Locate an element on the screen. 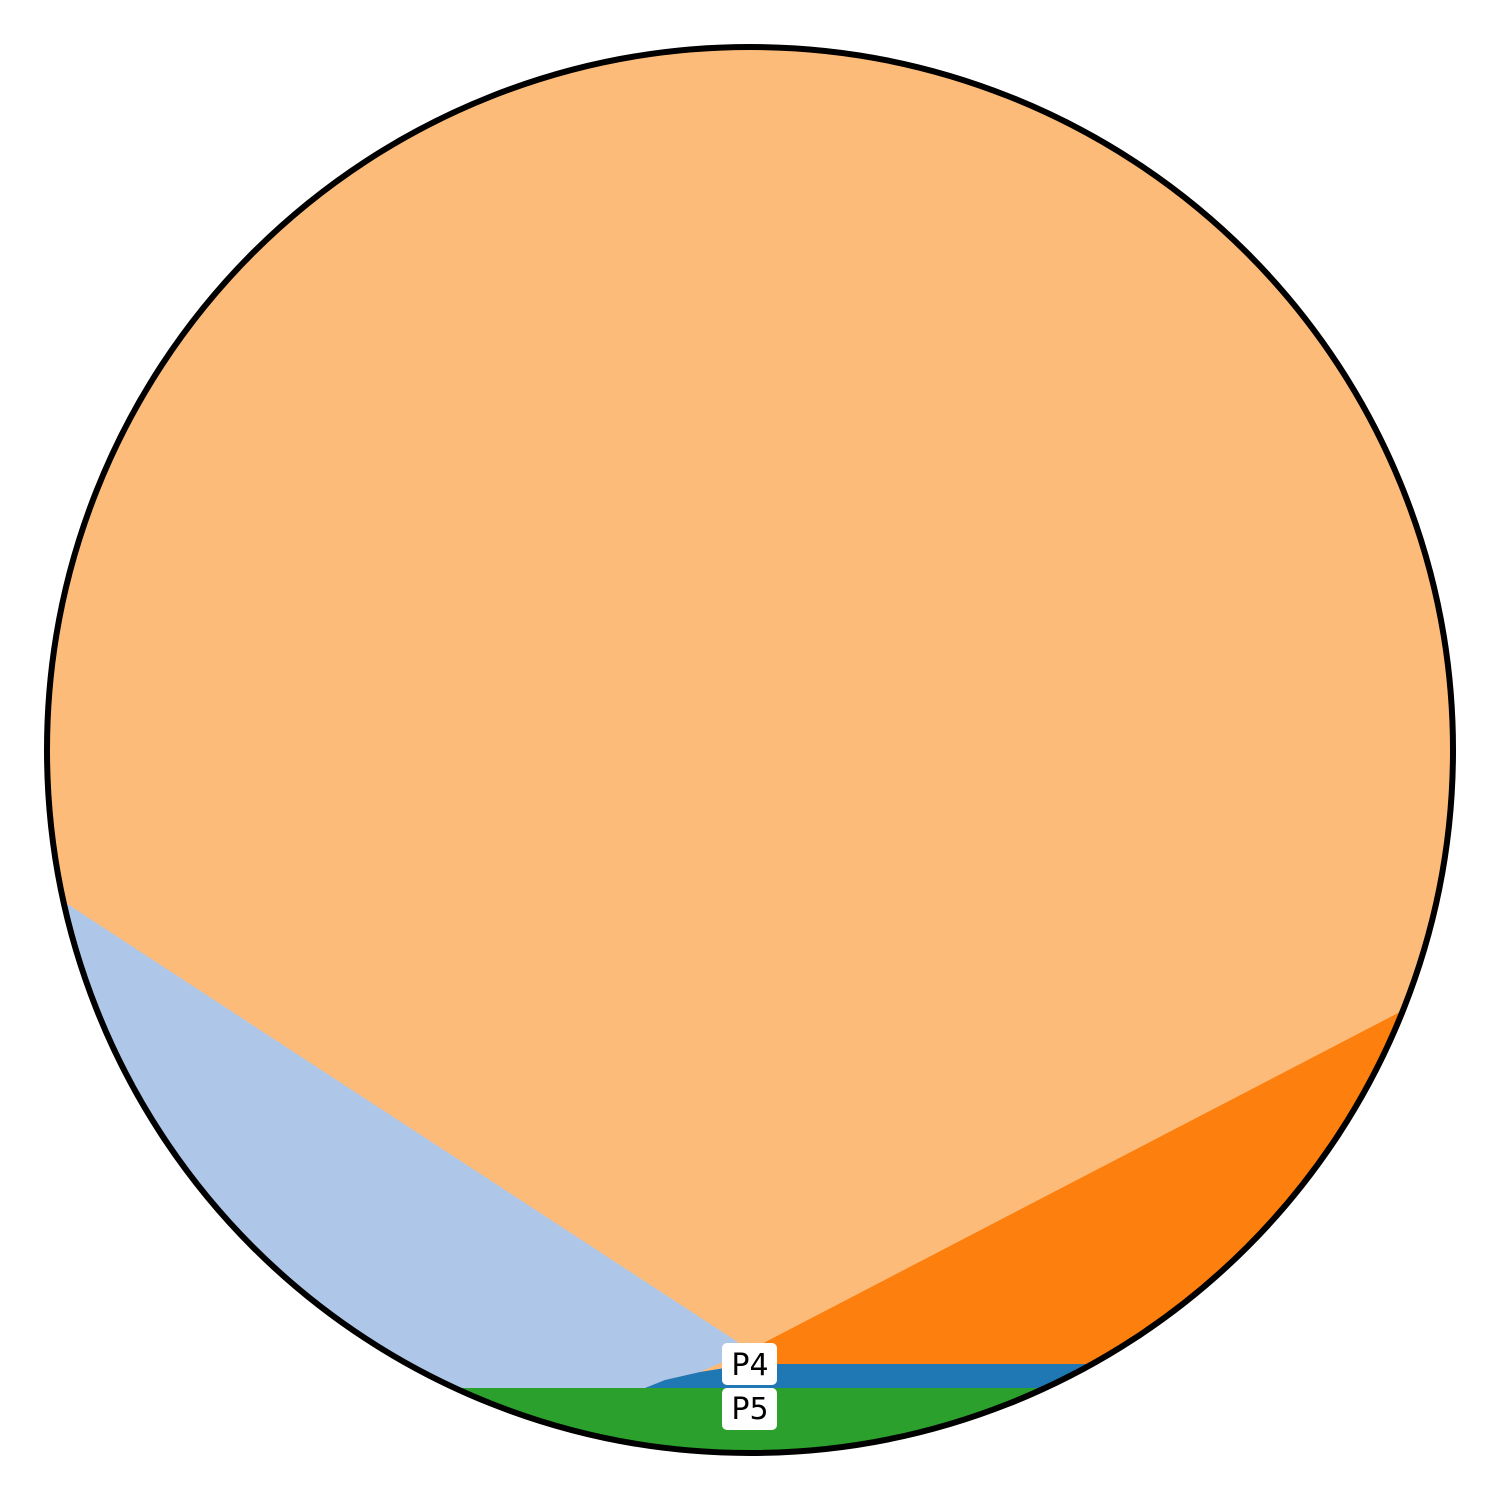 This screenshot has height=1500, width=1500. label-p4-box is located at coordinates (749, 1364).